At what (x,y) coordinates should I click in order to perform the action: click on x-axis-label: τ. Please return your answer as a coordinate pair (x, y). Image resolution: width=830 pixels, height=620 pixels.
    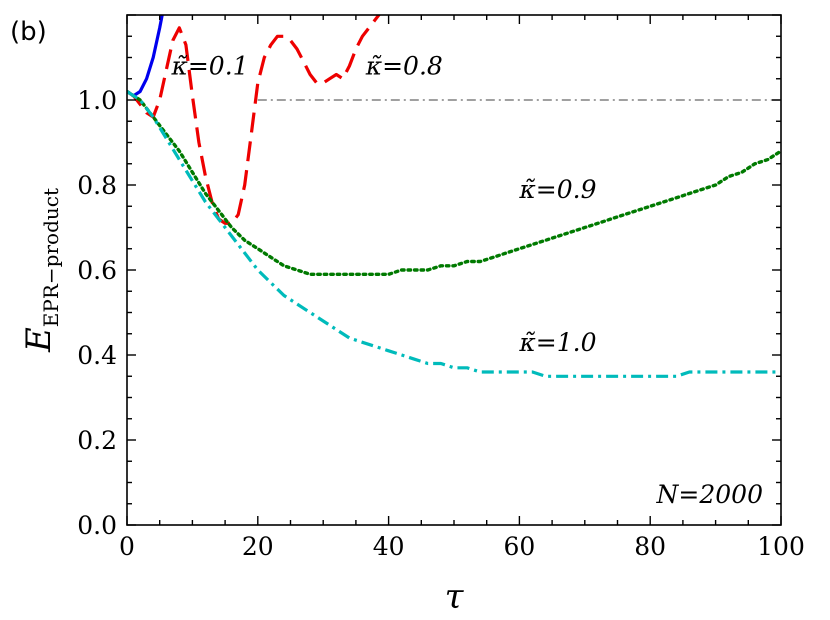
    Looking at the image, I should click on (455, 597).